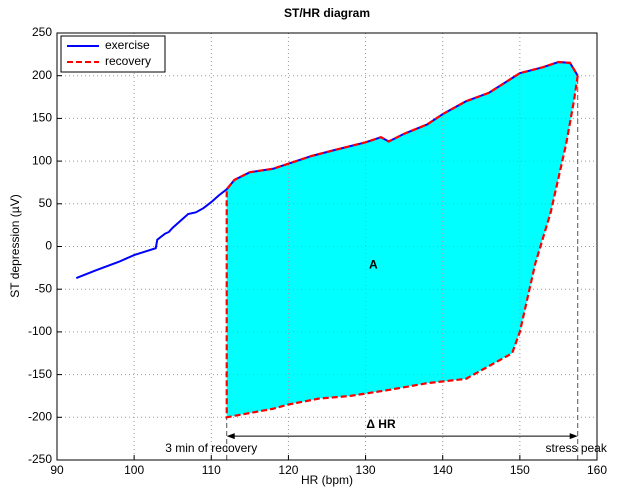 The image size is (626, 495). I want to click on annotation: A, so click(373, 264).